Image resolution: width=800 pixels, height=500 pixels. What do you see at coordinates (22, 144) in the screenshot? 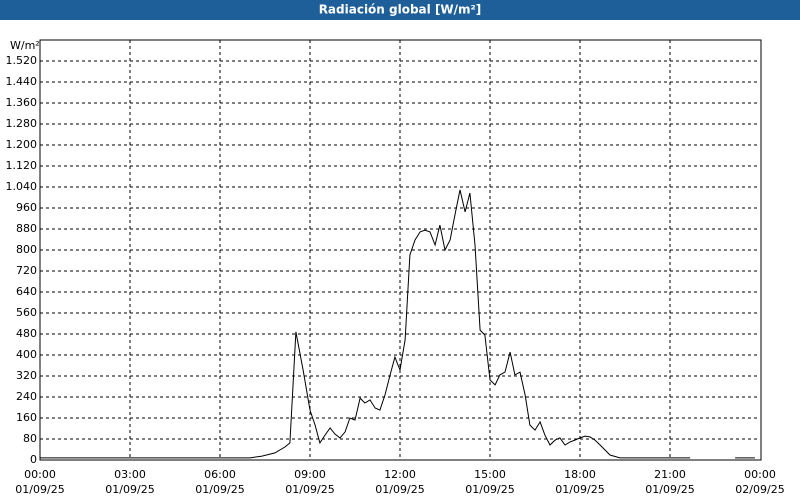
I see `y-tick-label: 1.200` at bounding box center [22, 144].